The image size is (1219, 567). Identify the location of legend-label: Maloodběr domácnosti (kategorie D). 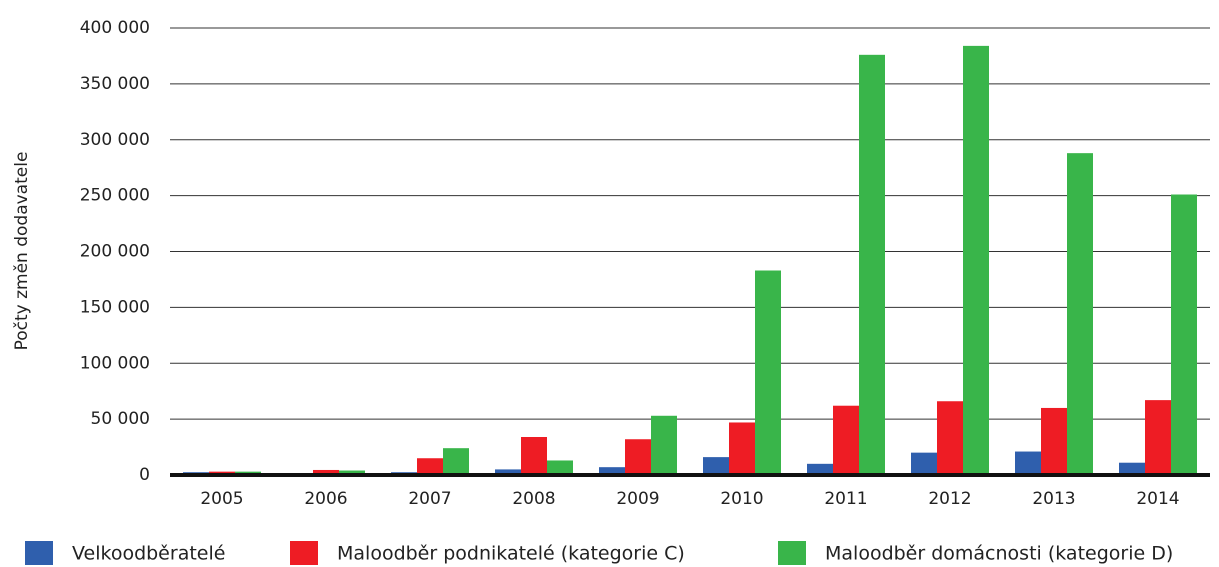
(999, 554).